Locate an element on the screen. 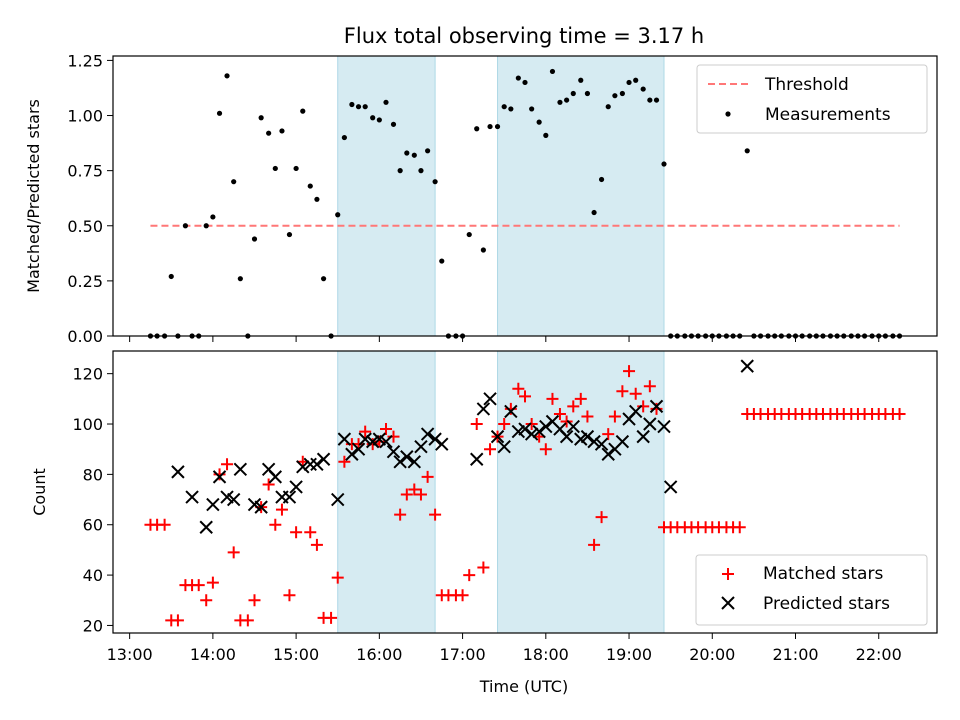  x-tick-label: 22:00 is located at coordinates (879, 654).